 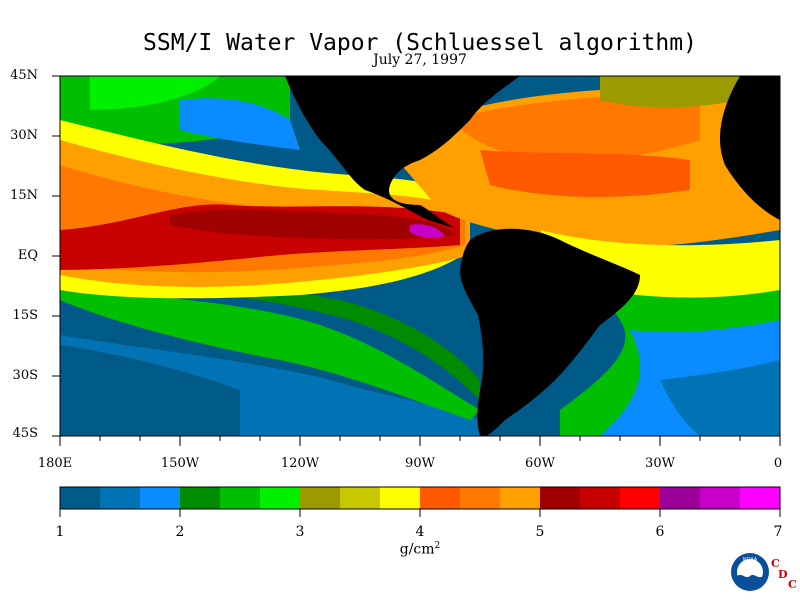 I want to click on lat-label: 30N, so click(x=24, y=135).